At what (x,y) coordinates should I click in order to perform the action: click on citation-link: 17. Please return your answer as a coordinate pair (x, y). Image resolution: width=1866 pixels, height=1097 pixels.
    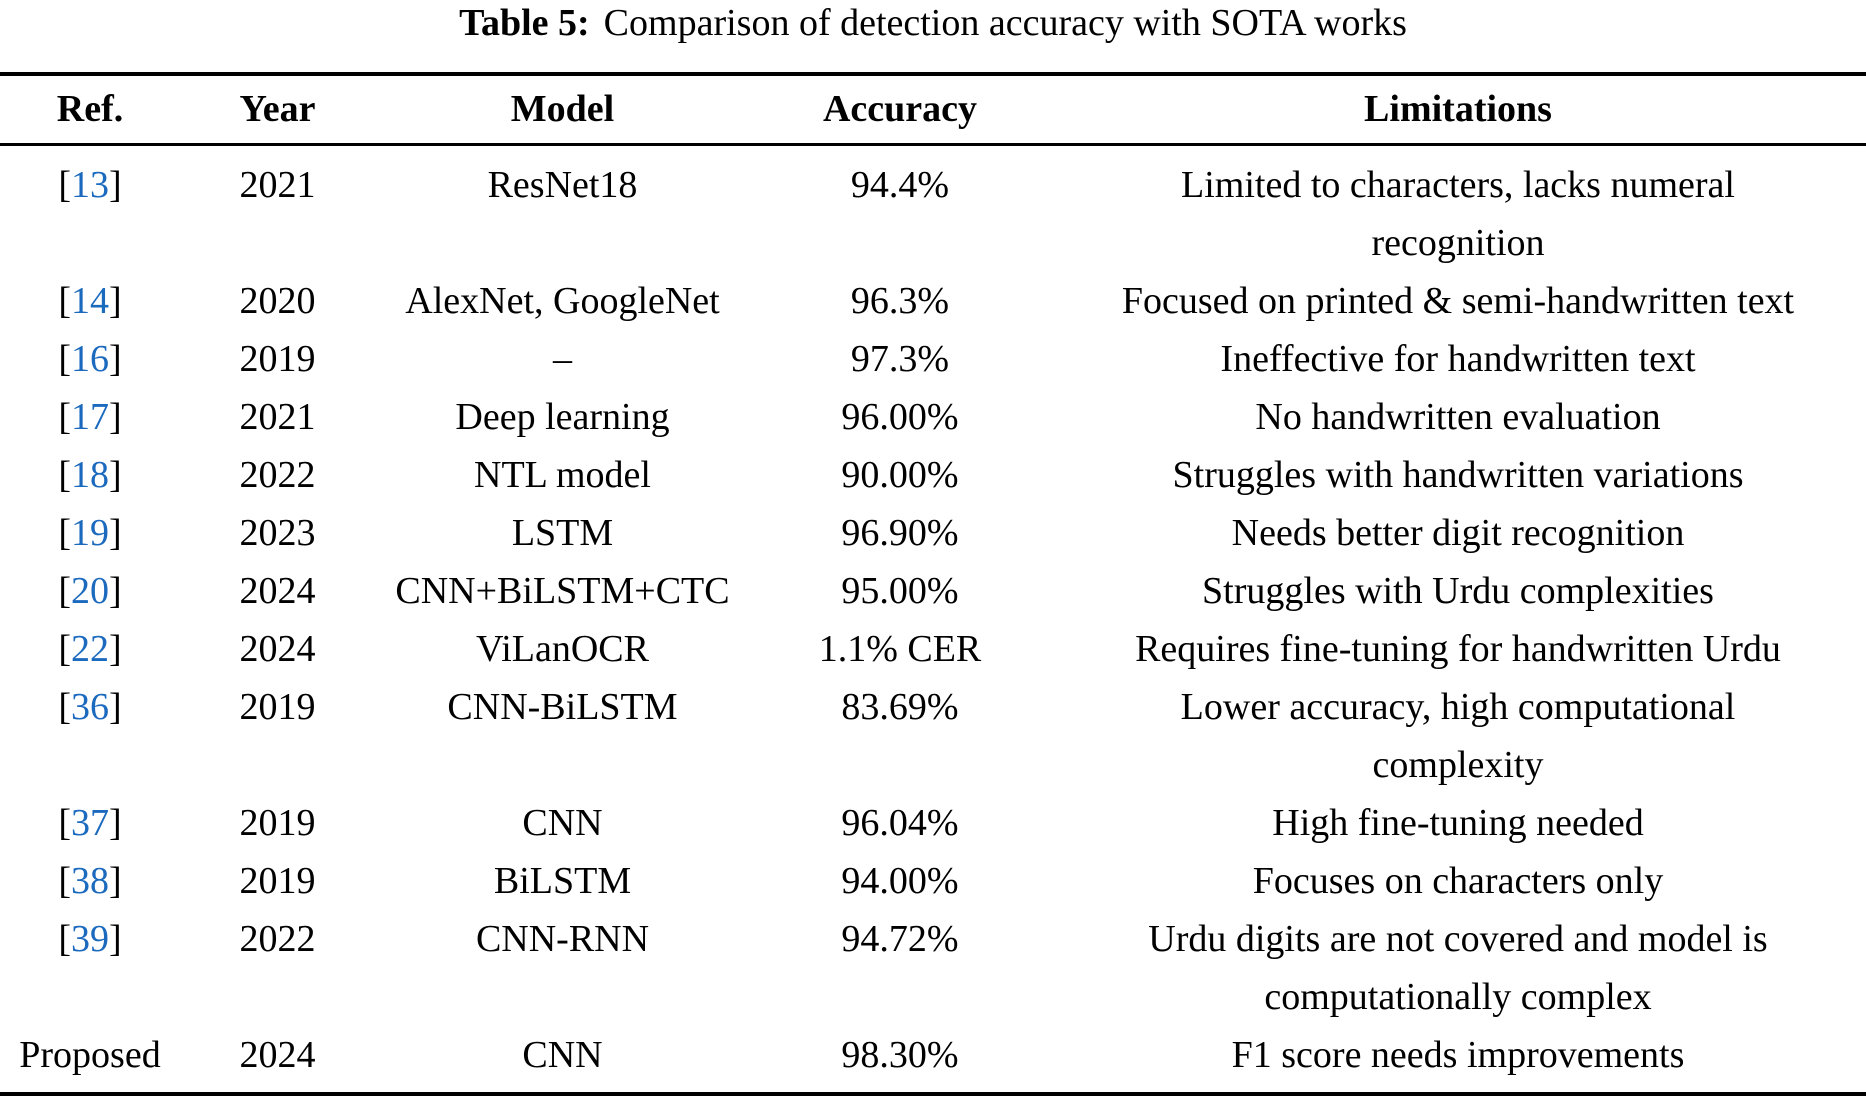
    Looking at the image, I should click on (90, 416).